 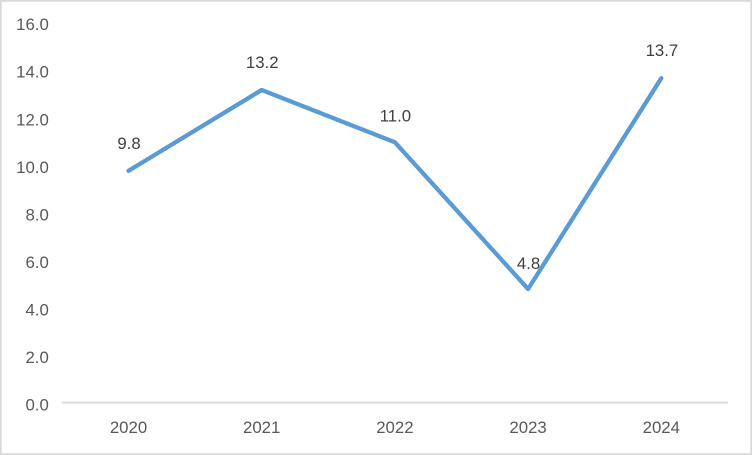 I want to click on svg-text: 12.0, so click(x=32, y=119).